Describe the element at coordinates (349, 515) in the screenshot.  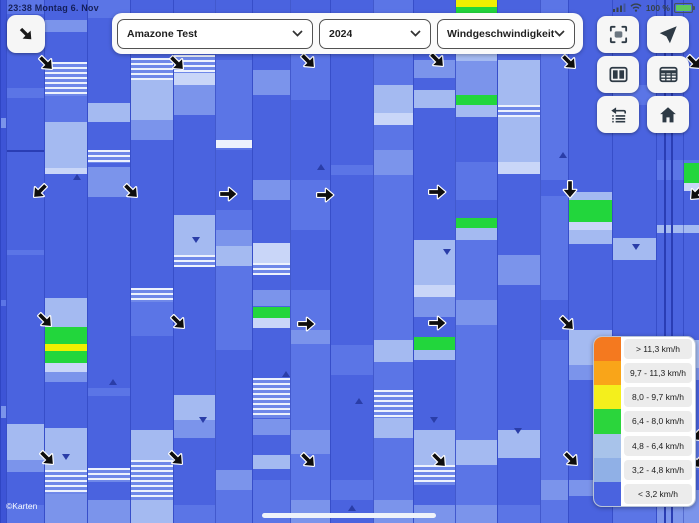
I see `home-indicator` at that location.